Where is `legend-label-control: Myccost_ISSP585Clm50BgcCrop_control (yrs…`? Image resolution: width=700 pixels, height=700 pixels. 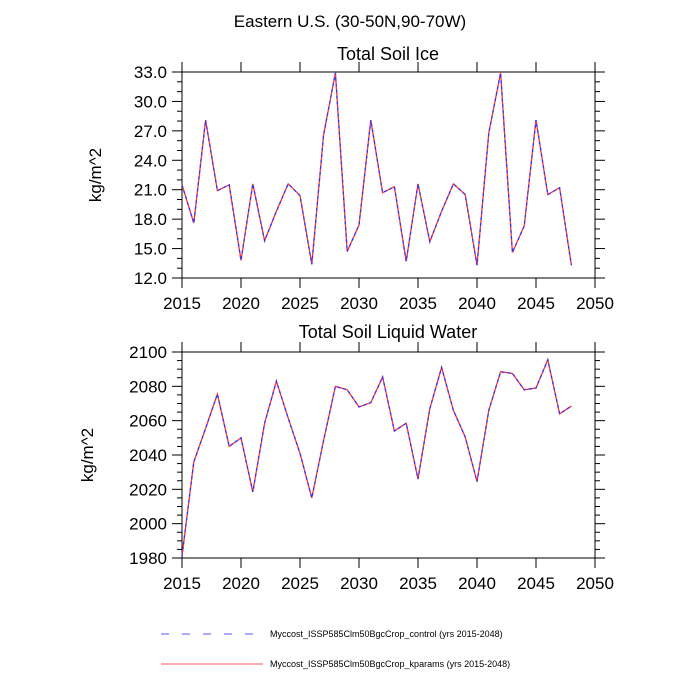
legend-label-control: Myccost_ISSP585Clm50BgcCrop_control (yrs… is located at coordinates (386, 634).